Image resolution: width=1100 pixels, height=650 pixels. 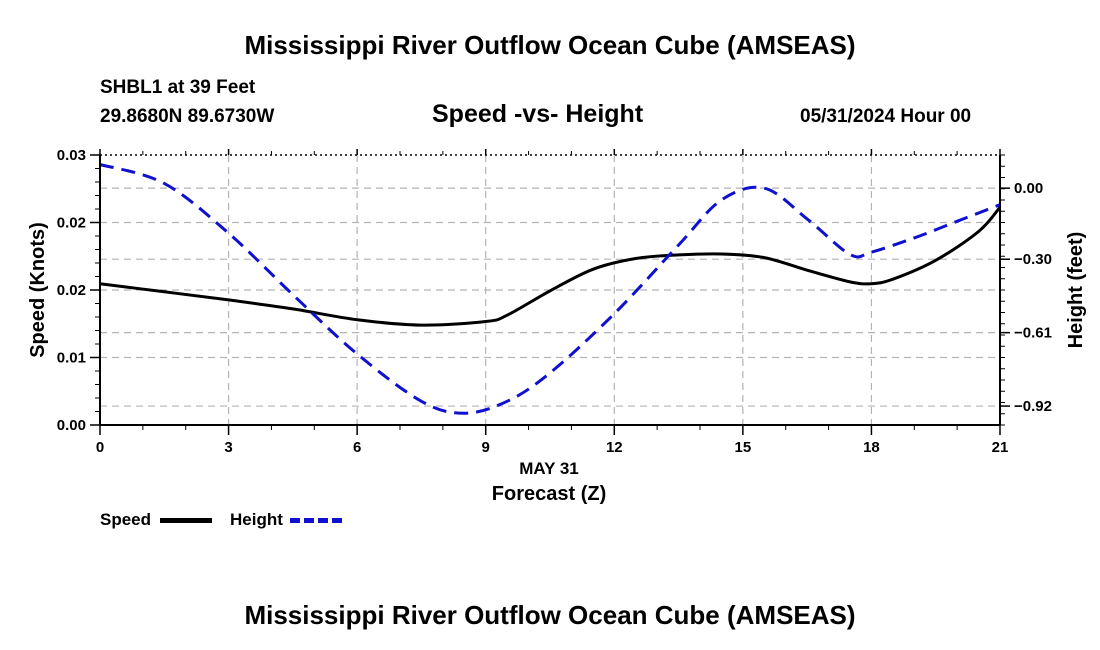 I want to click on y-tick-label: 0.01, so click(x=71, y=358).